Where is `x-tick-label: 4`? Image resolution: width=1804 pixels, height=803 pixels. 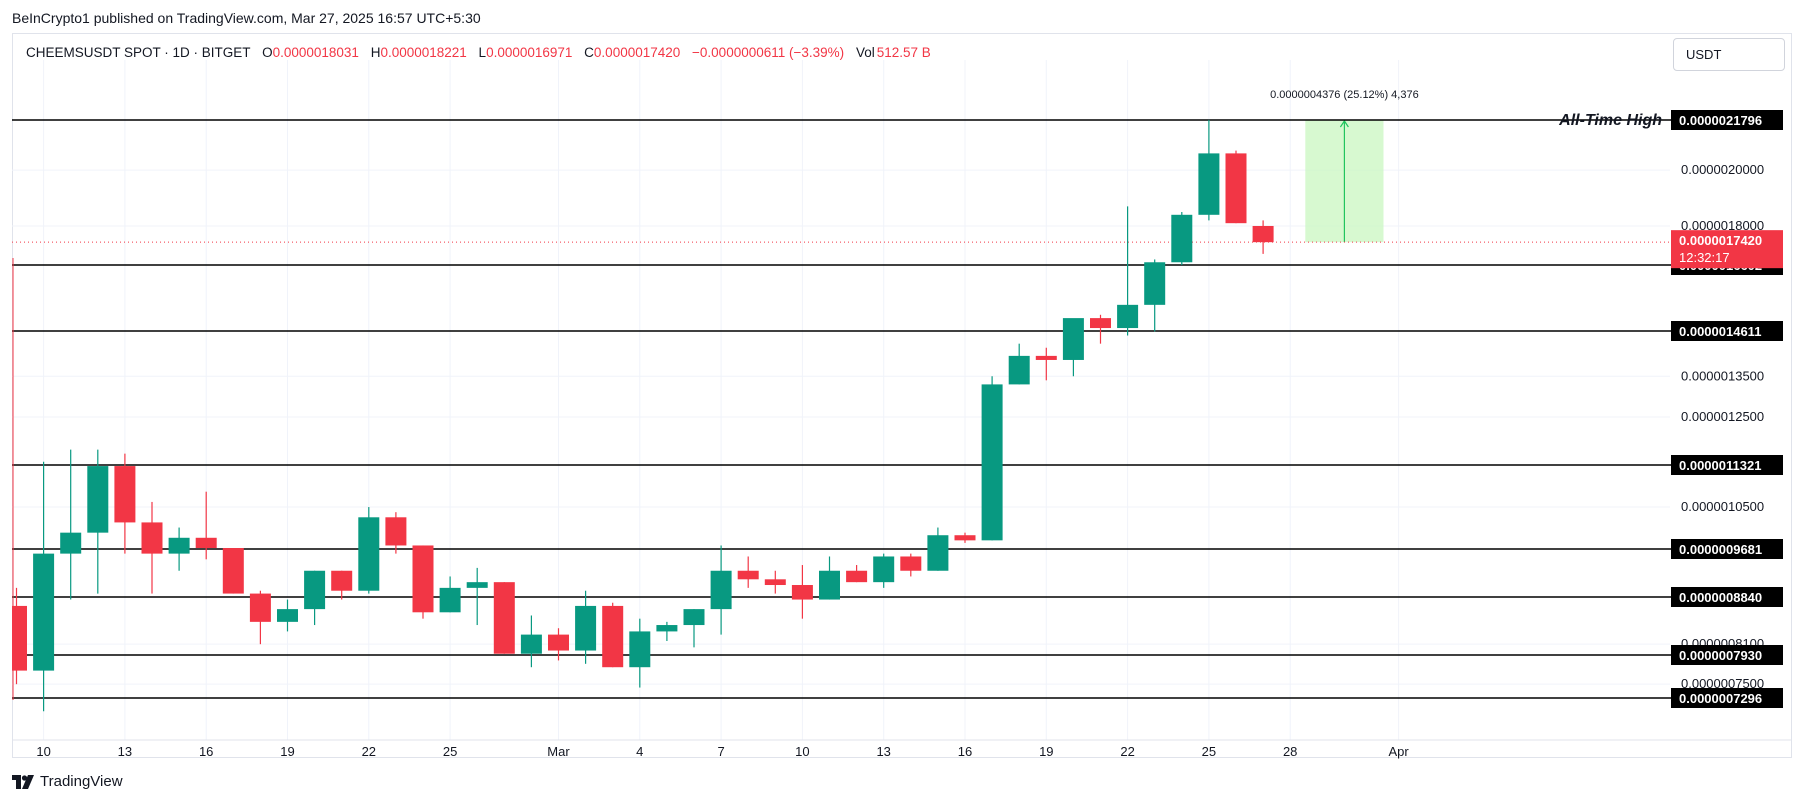 x-tick-label: 4 is located at coordinates (639, 751).